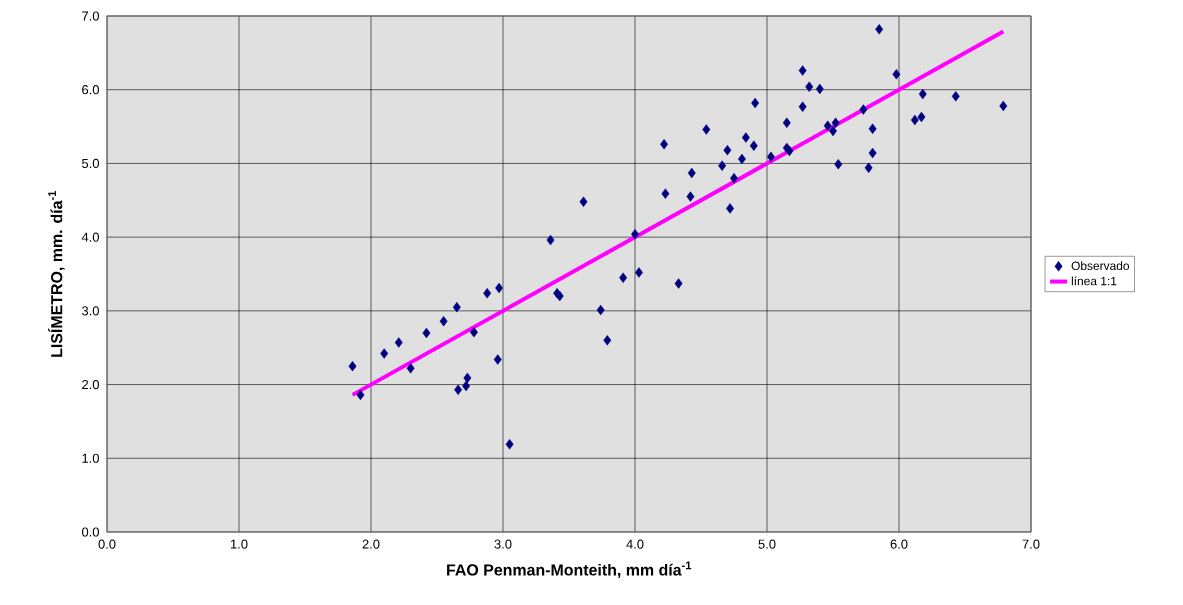 This screenshot has width=1183, height=605. Describe the element at coordinates (371, 544) in the screenshot. I see `x-tick-label: 2.0` at that location.